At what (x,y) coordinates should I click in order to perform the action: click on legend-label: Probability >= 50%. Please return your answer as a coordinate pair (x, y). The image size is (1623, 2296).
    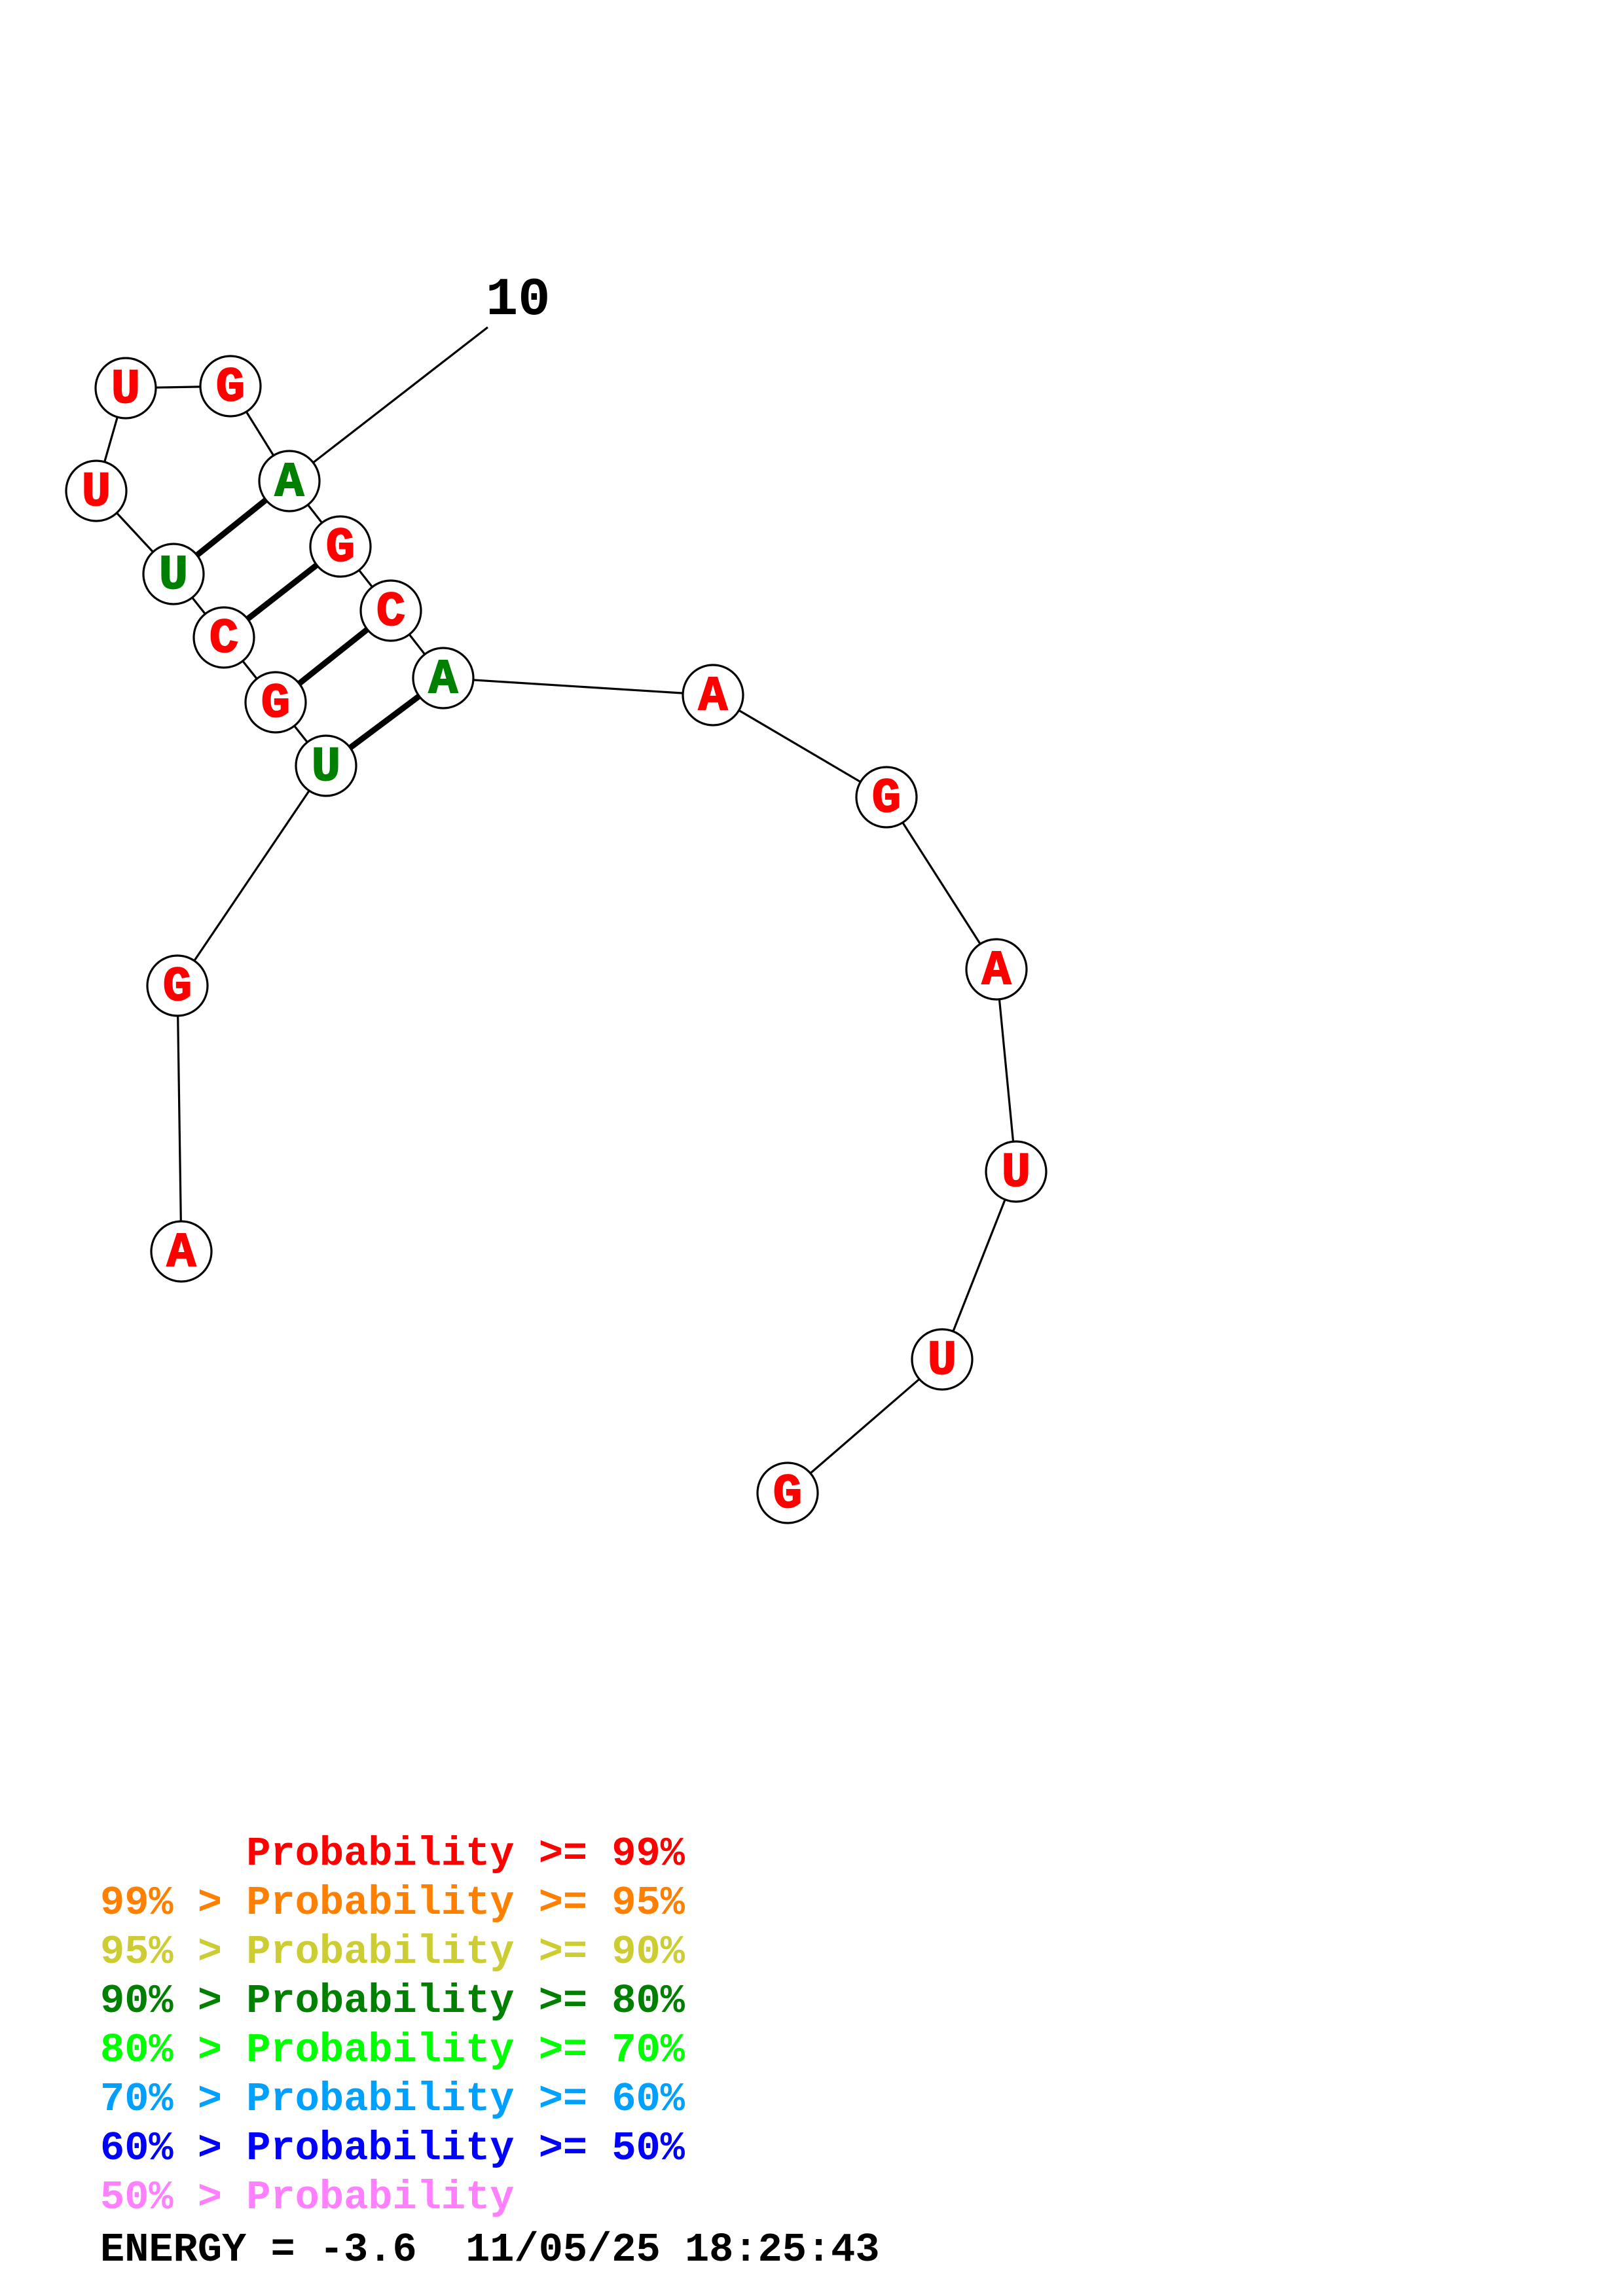
    Looking at the image, I should click on (465, 2148).